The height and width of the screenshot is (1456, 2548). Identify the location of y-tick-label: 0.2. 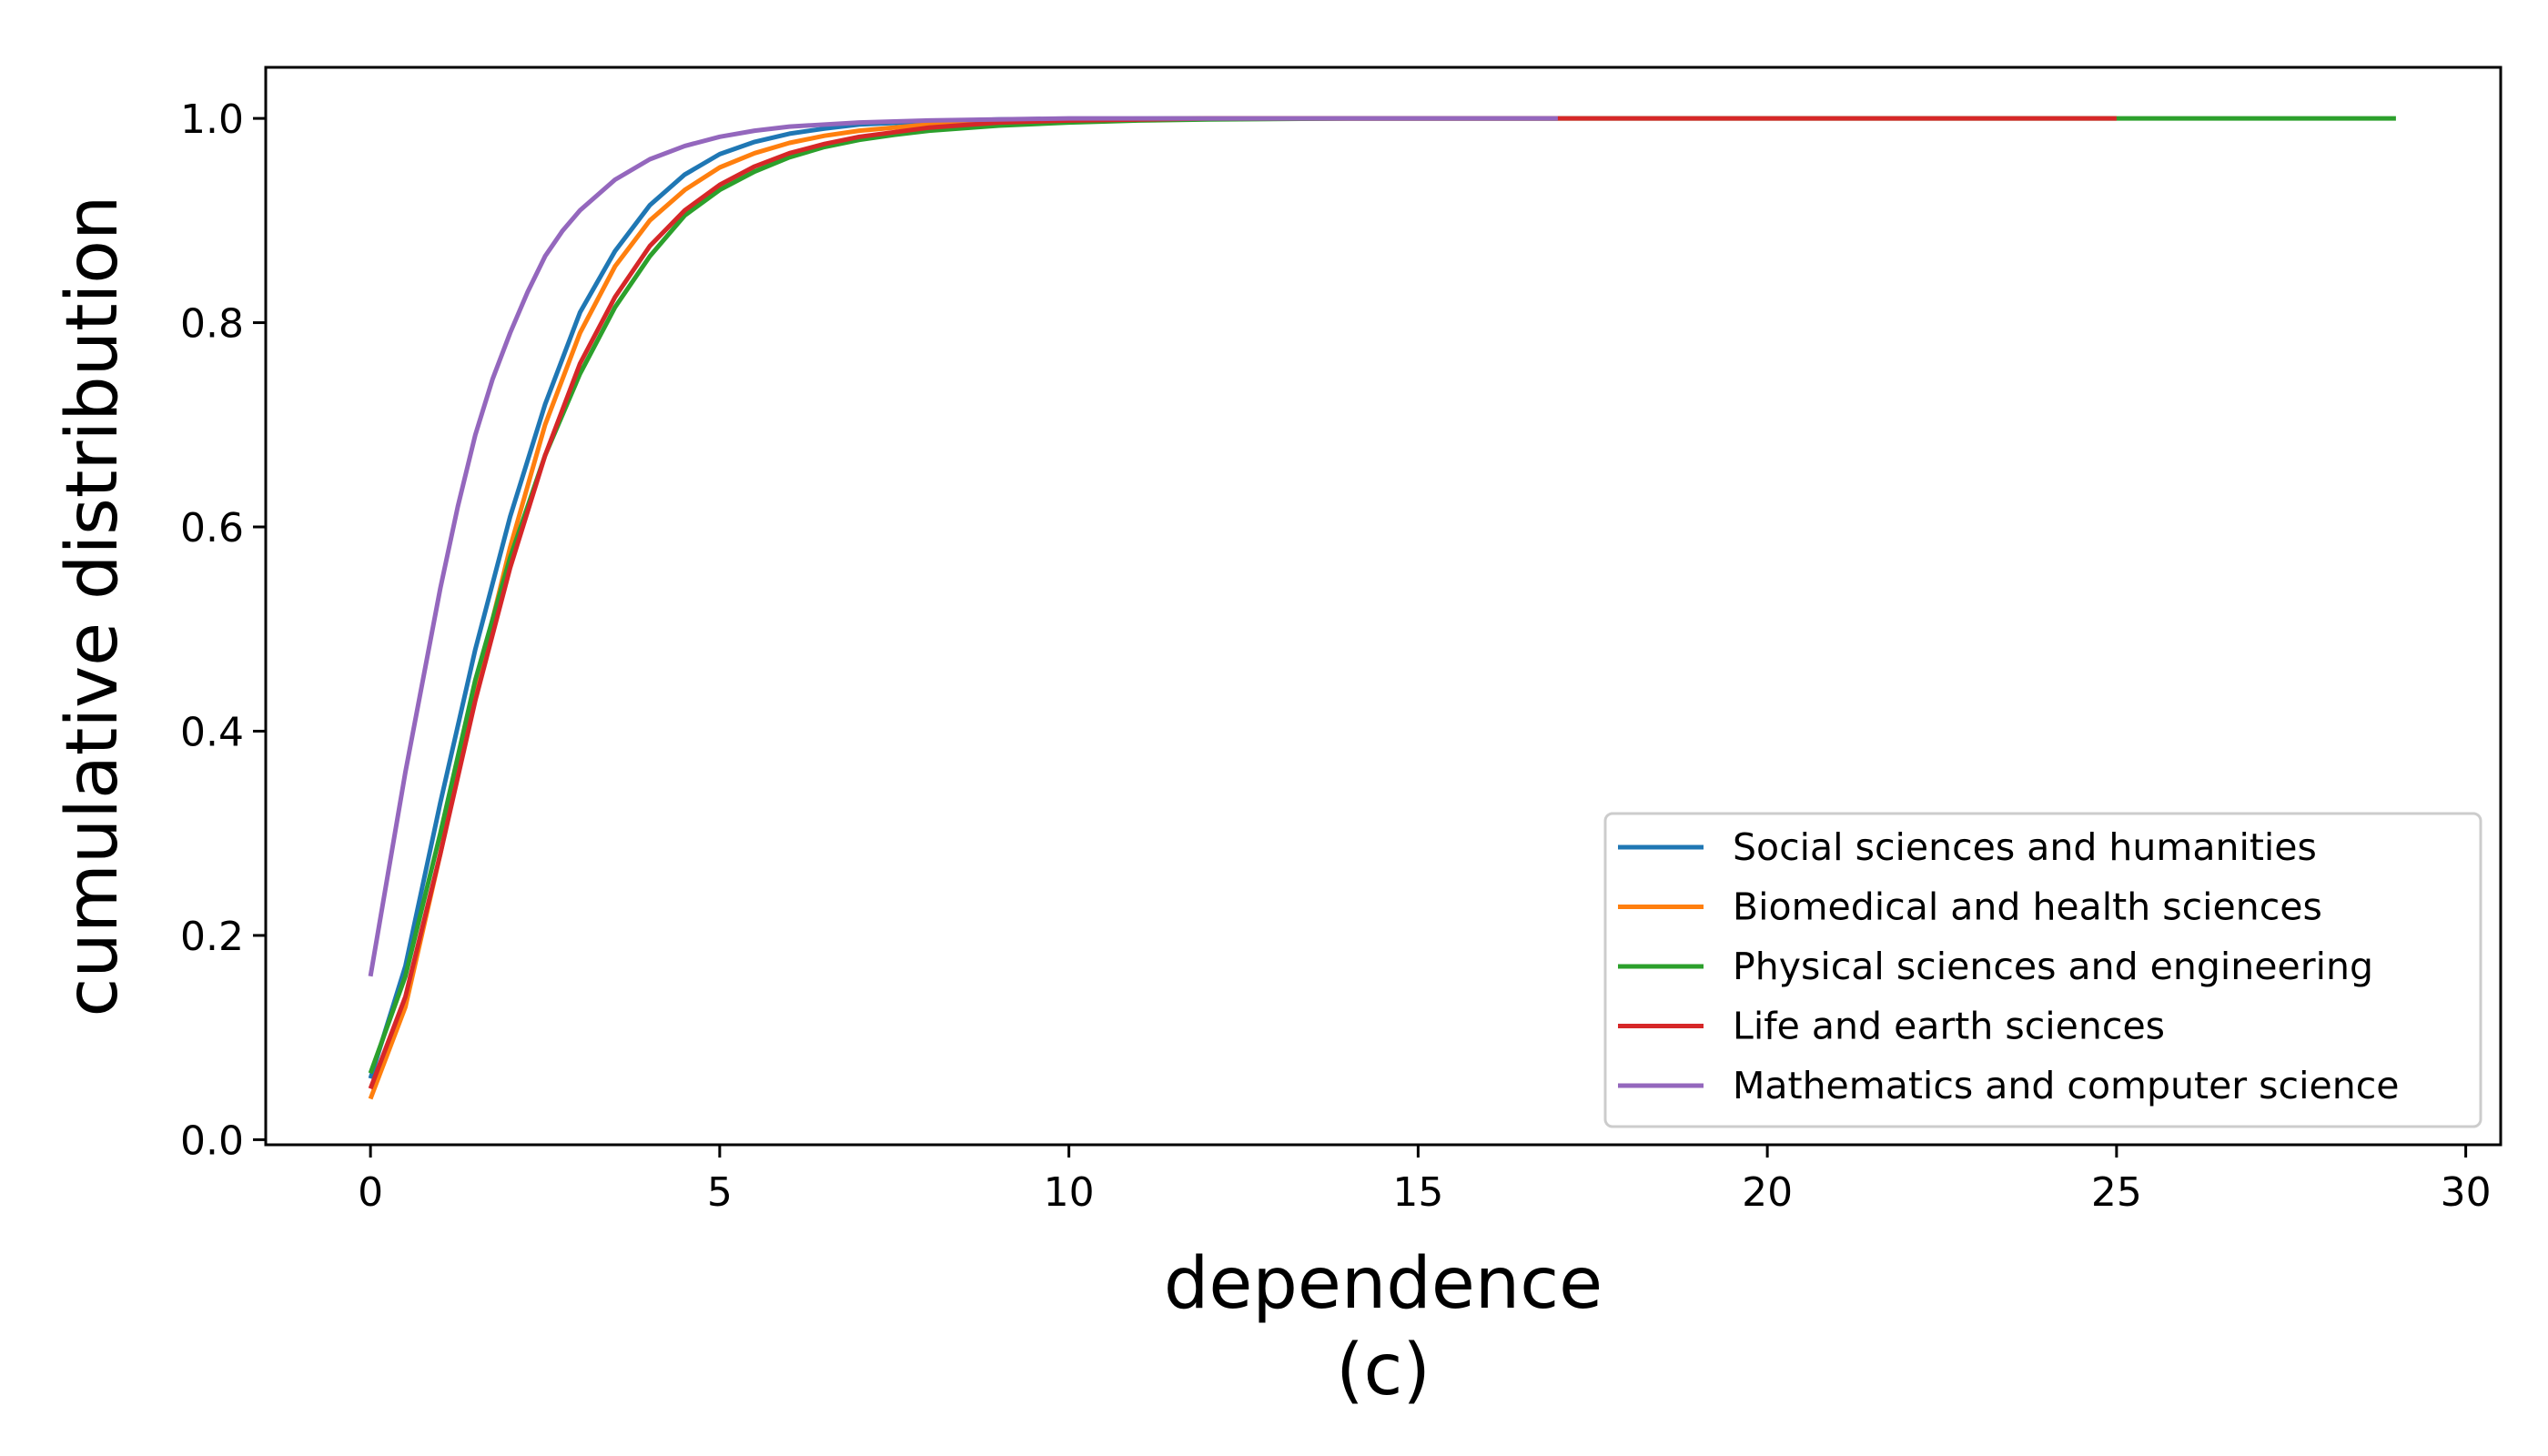
(212, 937).